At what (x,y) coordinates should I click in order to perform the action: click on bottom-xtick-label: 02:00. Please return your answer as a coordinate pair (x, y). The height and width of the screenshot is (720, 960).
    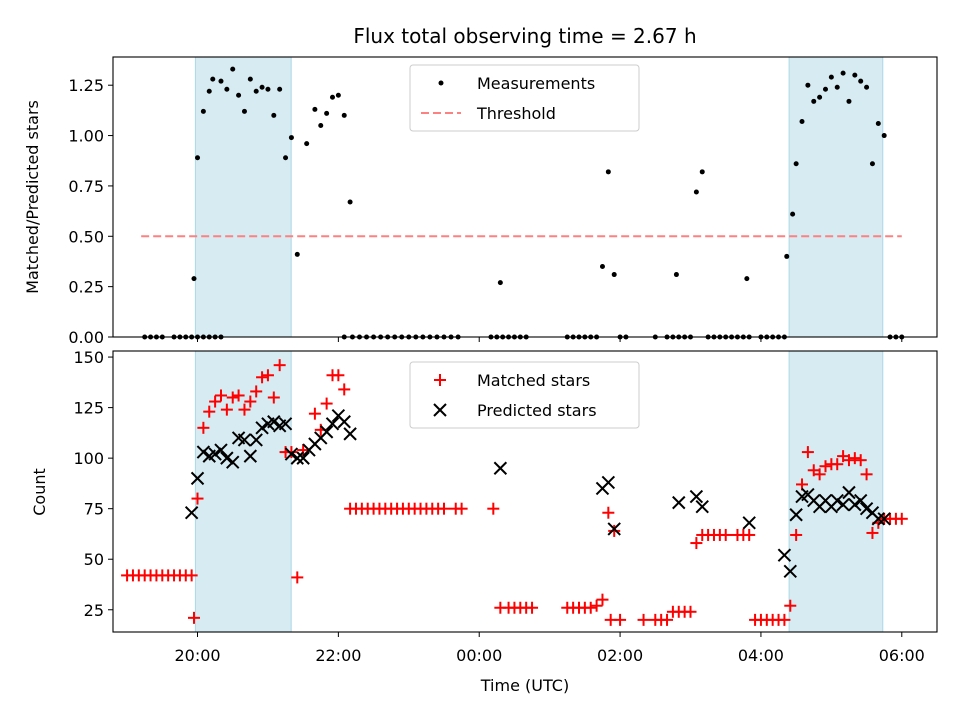
    Looking at the image, I should click on (620, 655).